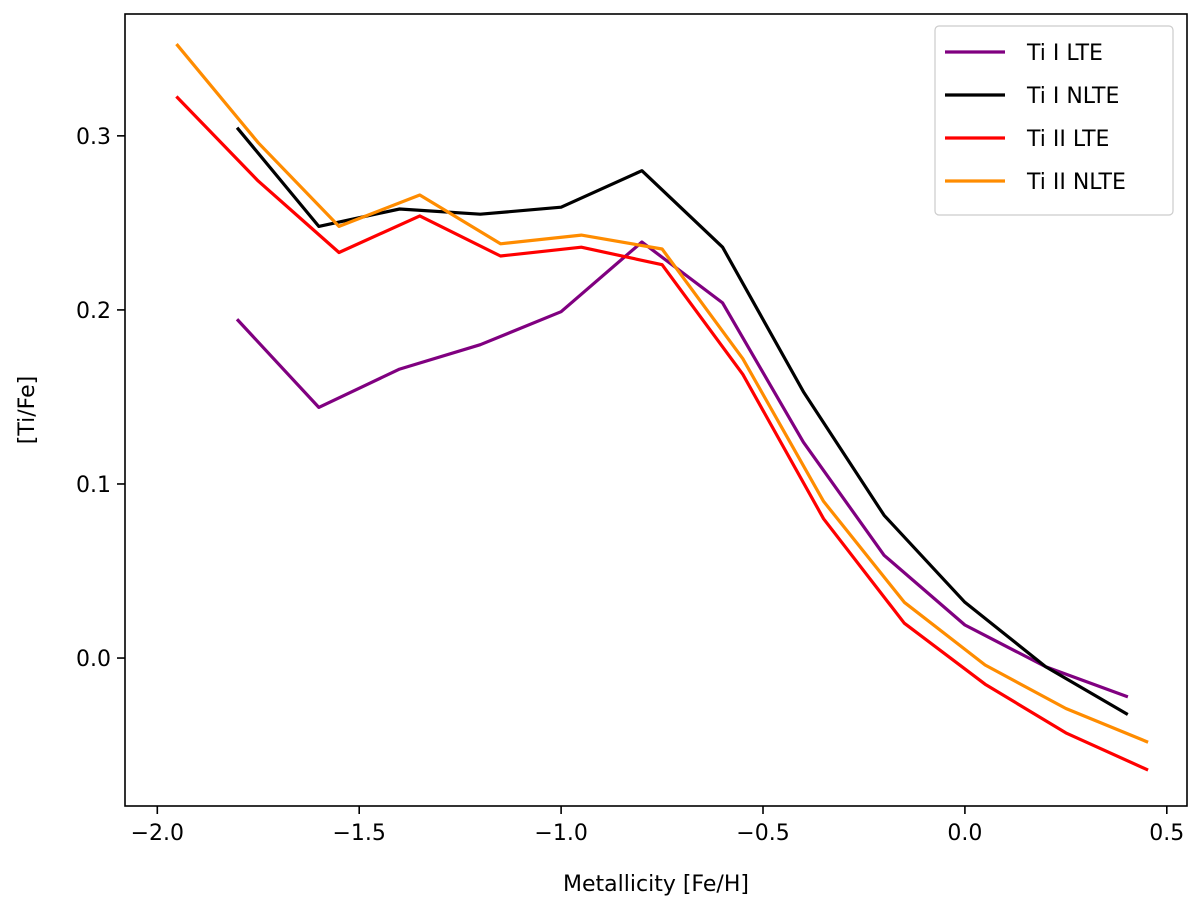 This screenshot has width=1200, height=904. I want to click on y-axis: 0.0 0.1 0.2 0.3, so click(100, 398).